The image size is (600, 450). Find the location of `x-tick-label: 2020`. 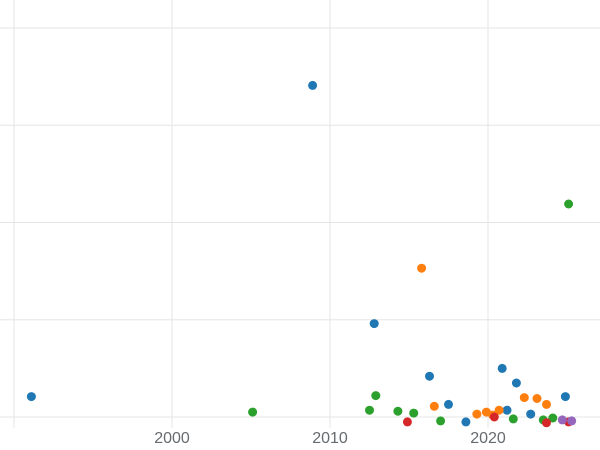

x-tick-label: 2020 is located at coordinates (488, 438).